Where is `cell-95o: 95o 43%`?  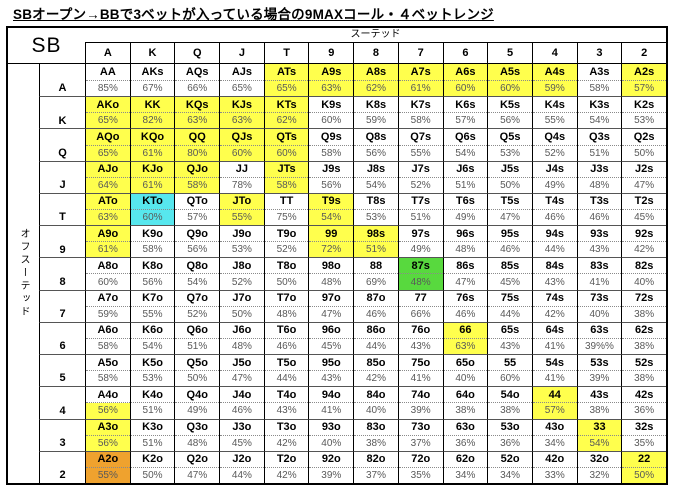 cell-95o: 95o 43% is located at coordinates (331, 370).